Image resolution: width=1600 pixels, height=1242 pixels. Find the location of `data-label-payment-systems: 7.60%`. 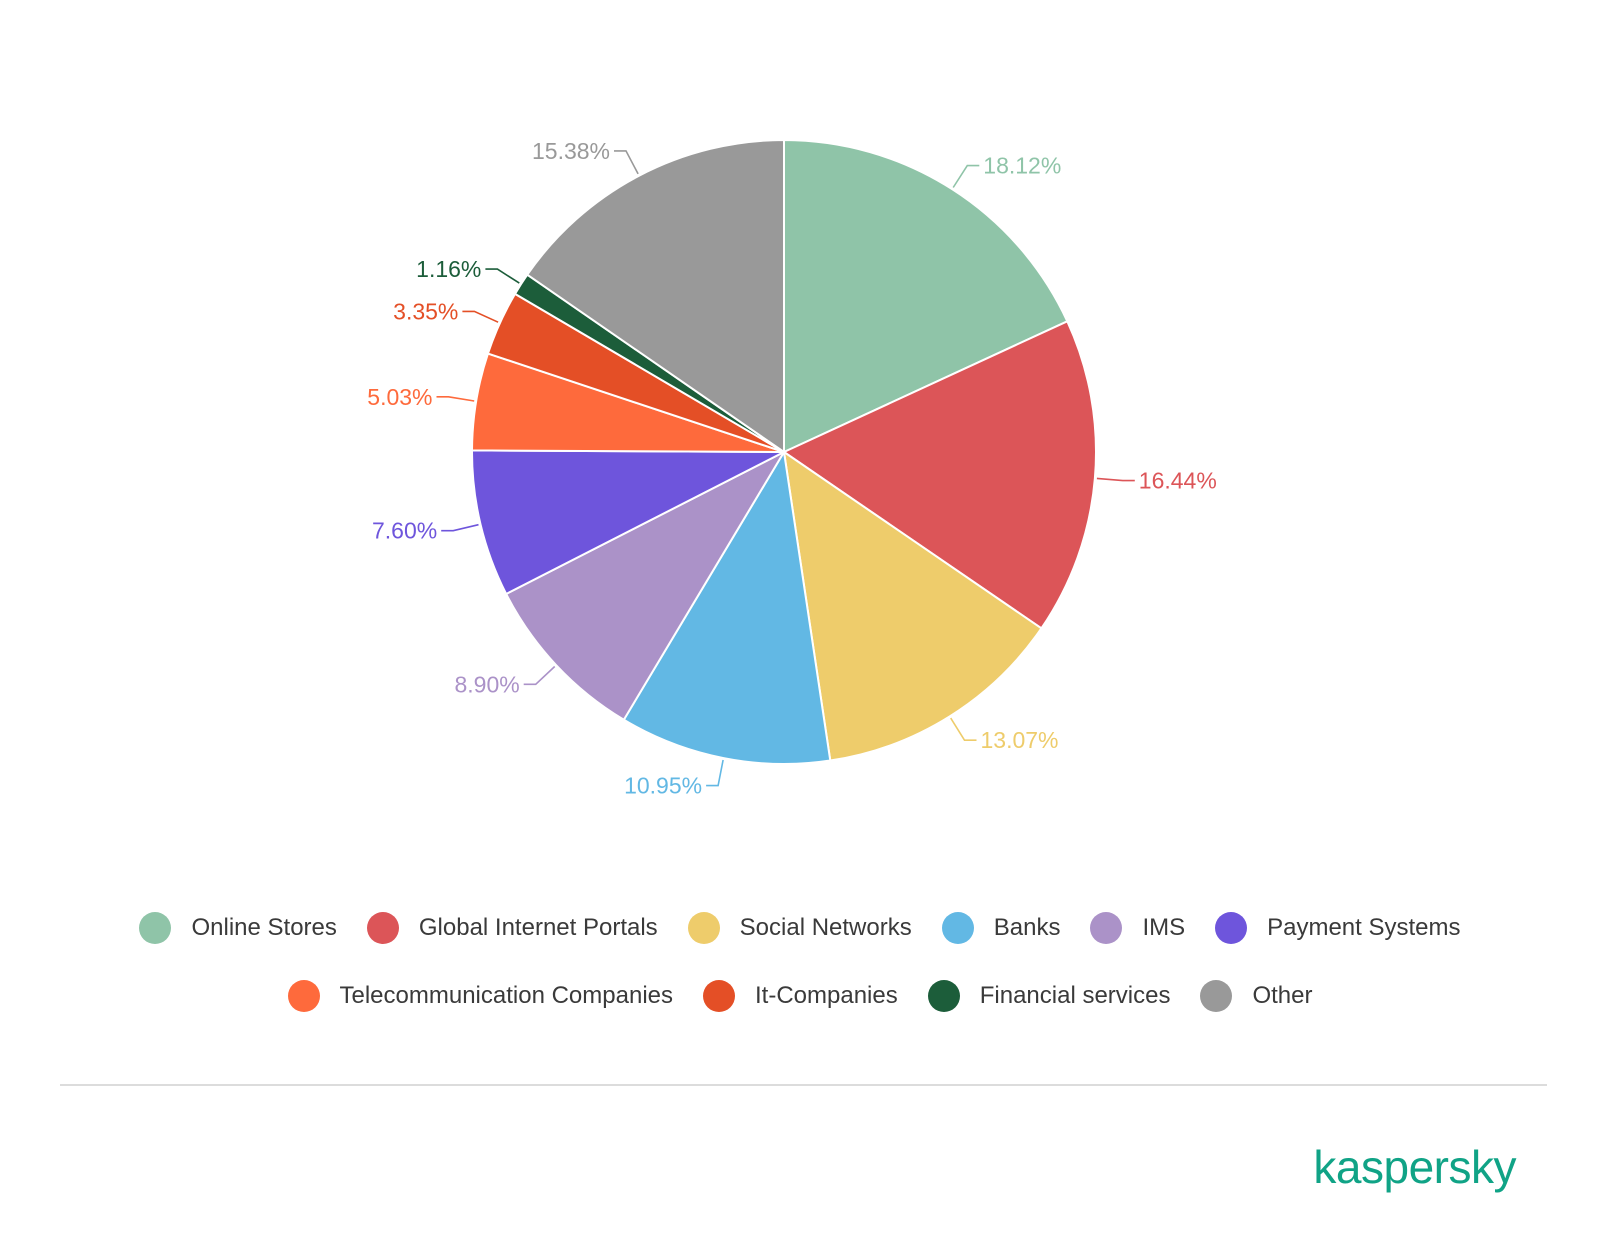

data-label-payment-systems: 7.60% is located at coordinates (404, 531).